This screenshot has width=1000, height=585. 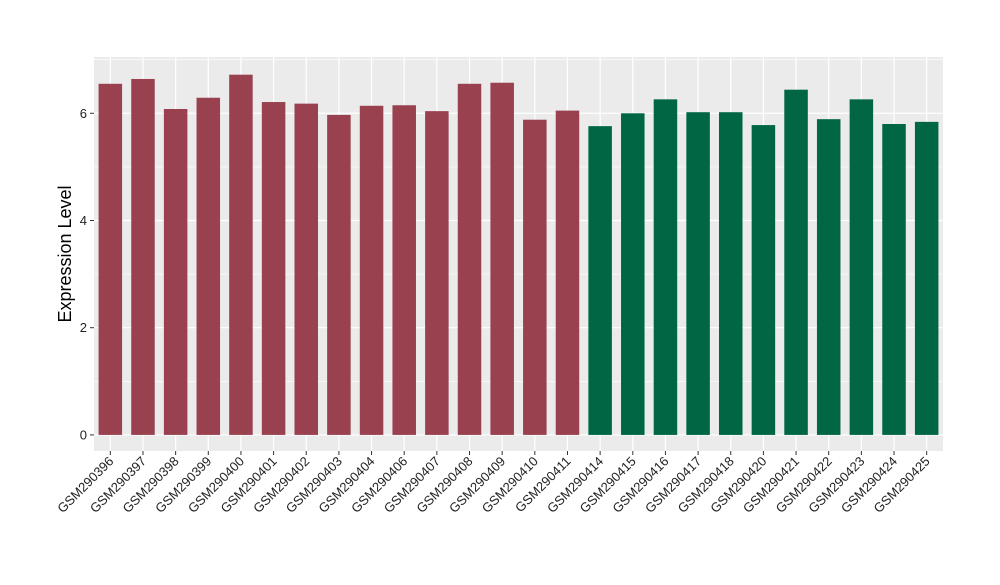 What do you see at coordinates (175, 271) in the screenshot?
I see `bar-GSM290398` at bounding box center [175, 271].